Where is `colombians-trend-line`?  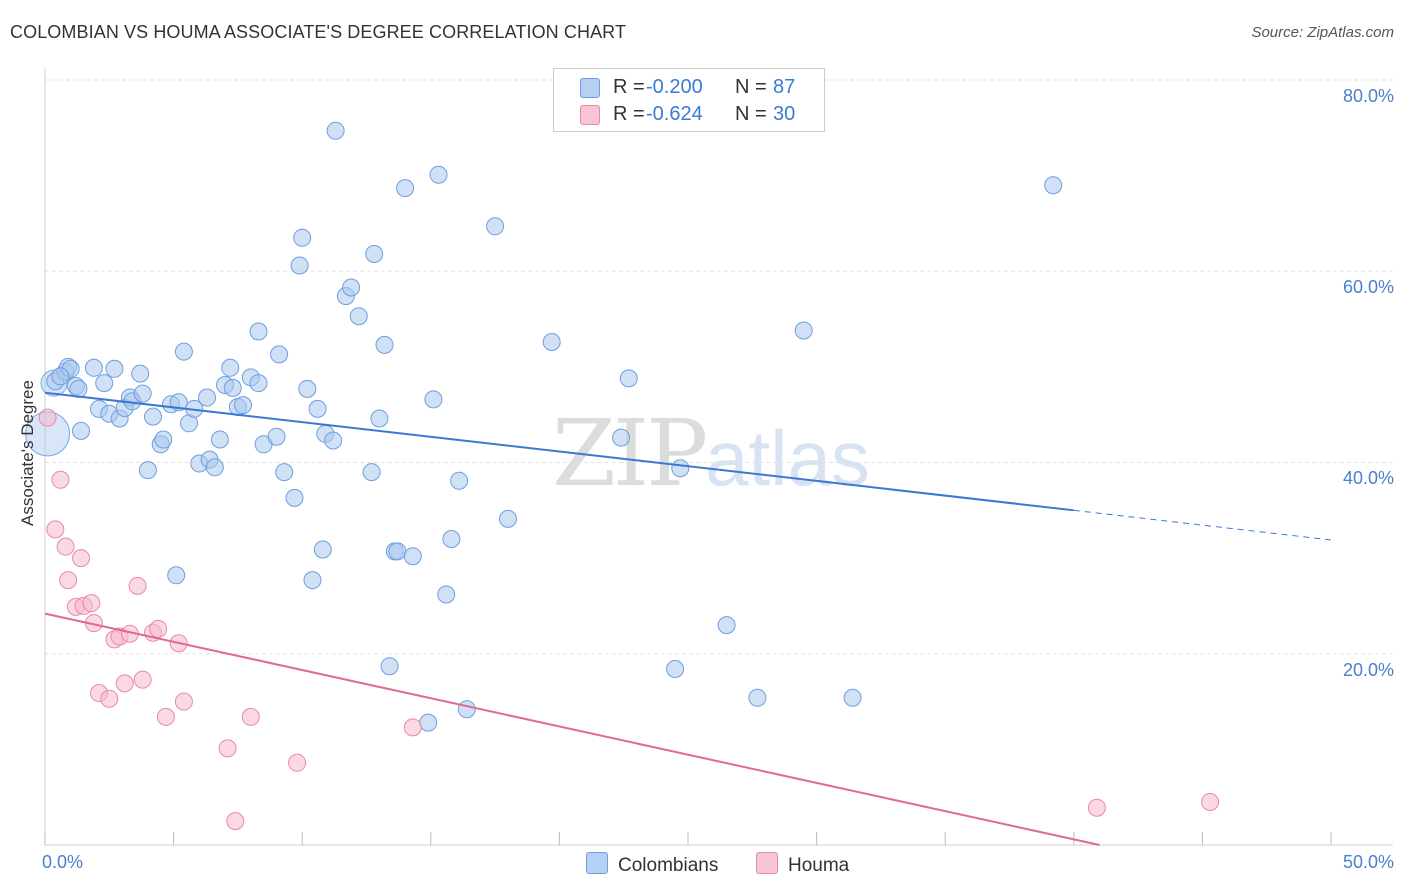 colombians-trend-line is located at coordinates (559, 451).